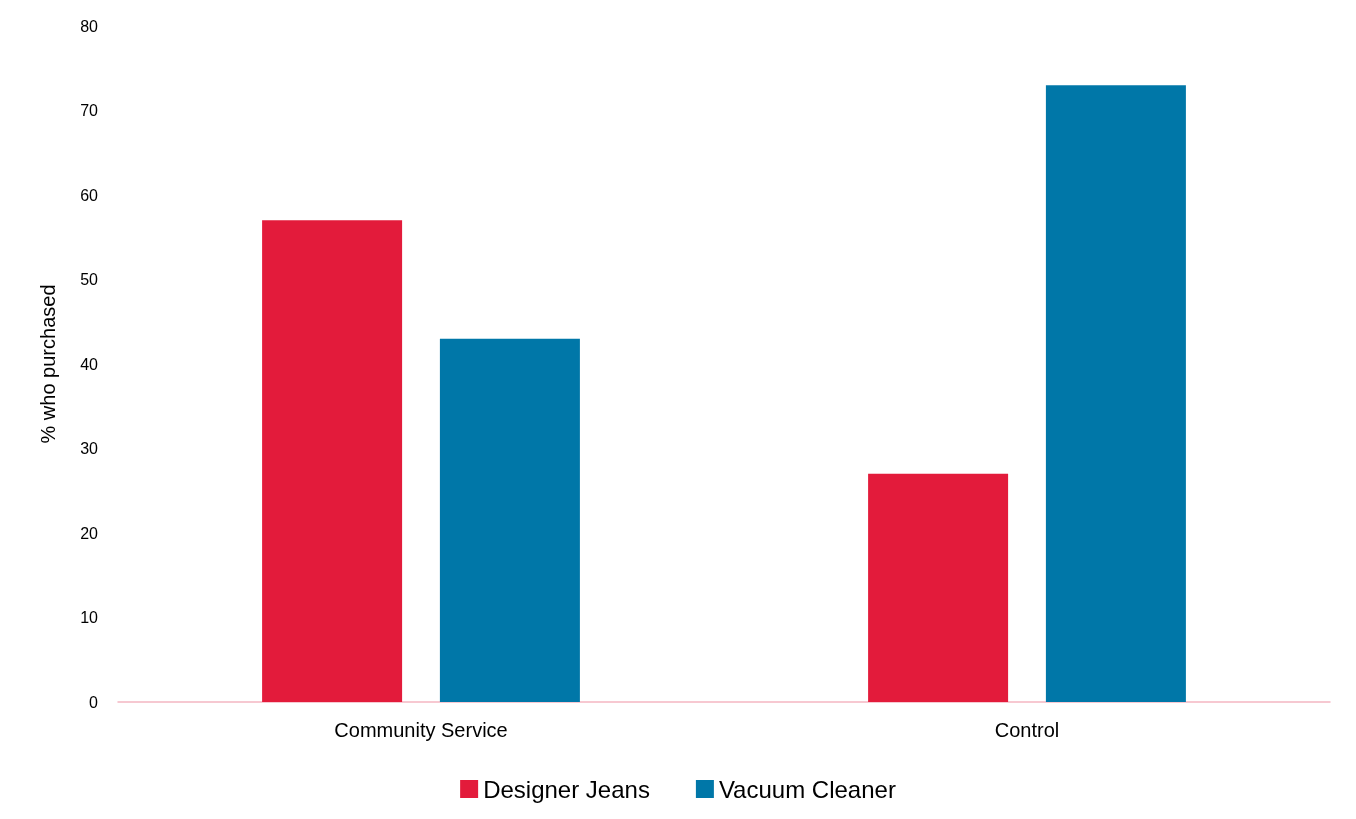 The height and width of the screenshot is (819, 1356). What do you see at coordinates (89, 617) in the screenshot?
I see `y-tick-label: 10` at bounding box center [89, 617].